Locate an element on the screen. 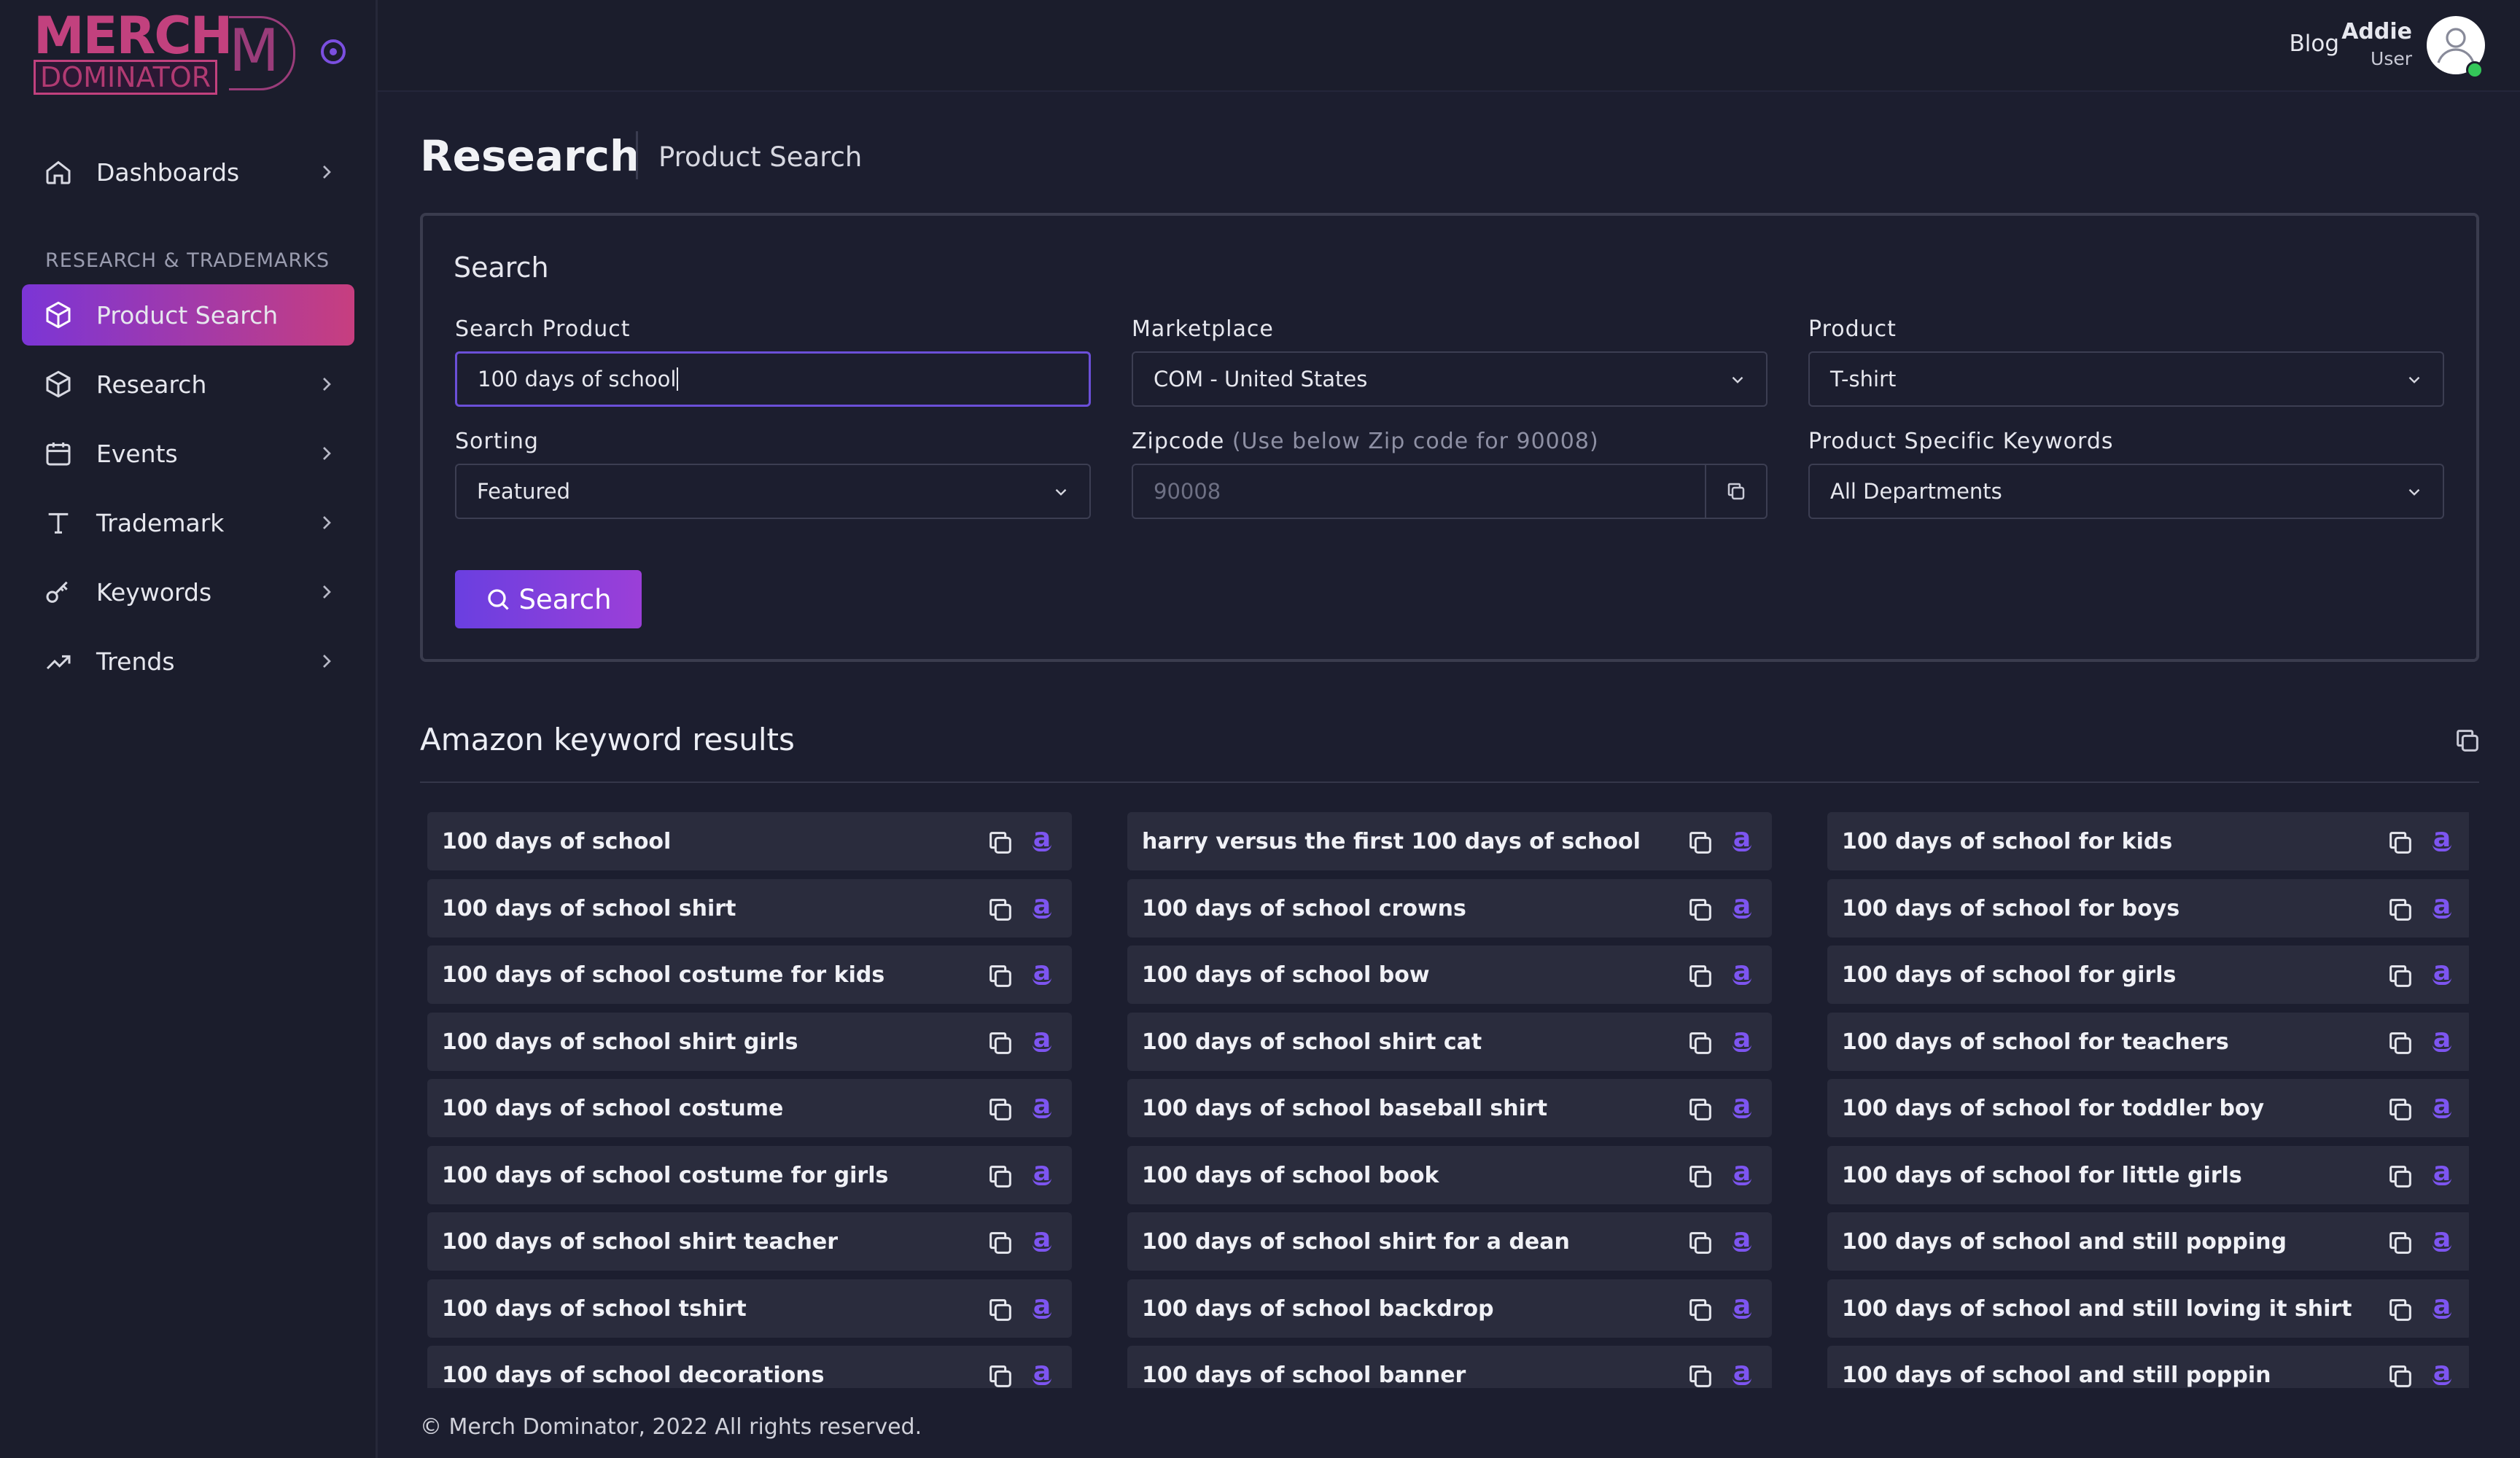  user-icon is located at coordinates (2456, 45).